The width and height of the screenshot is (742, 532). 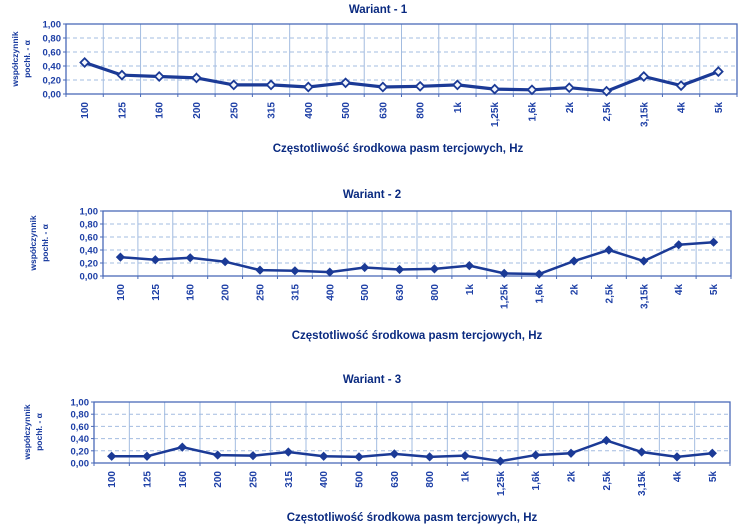 What do you see at coordinates (609, 294) in the screenshot?
I see `x-tick-label: 2,5k` at bounding box center [609, 294].